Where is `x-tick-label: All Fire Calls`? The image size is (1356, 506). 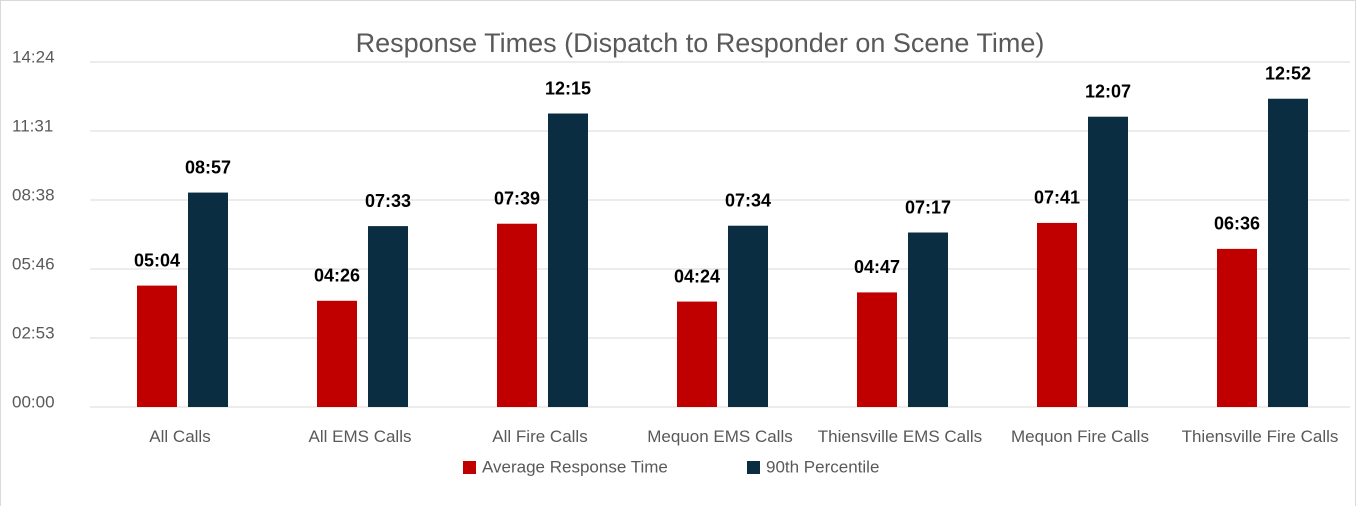 x-tick-label: All Fire Calls is located at coordinates (540, 436).